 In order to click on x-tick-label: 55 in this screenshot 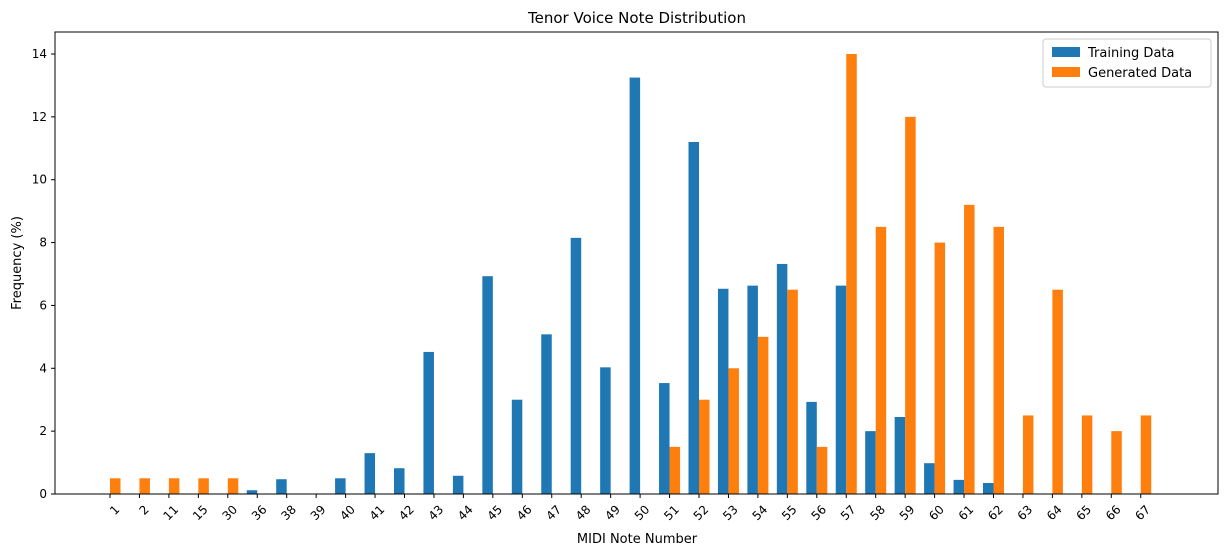, I will do `click(789, 512)`.